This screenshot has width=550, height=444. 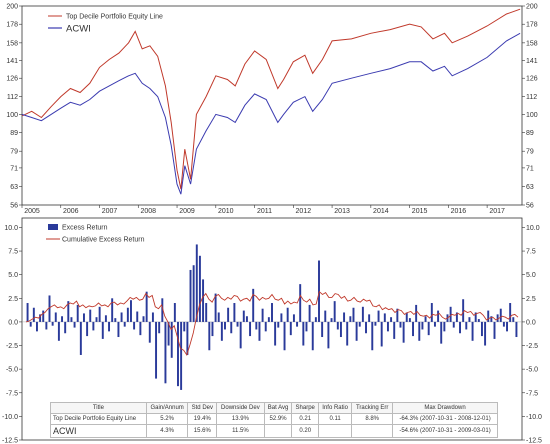 What do you see at coordinates (305, 431) in the screenshot?
I see `table-cell: 0.20` at bounding box center [305, 431].